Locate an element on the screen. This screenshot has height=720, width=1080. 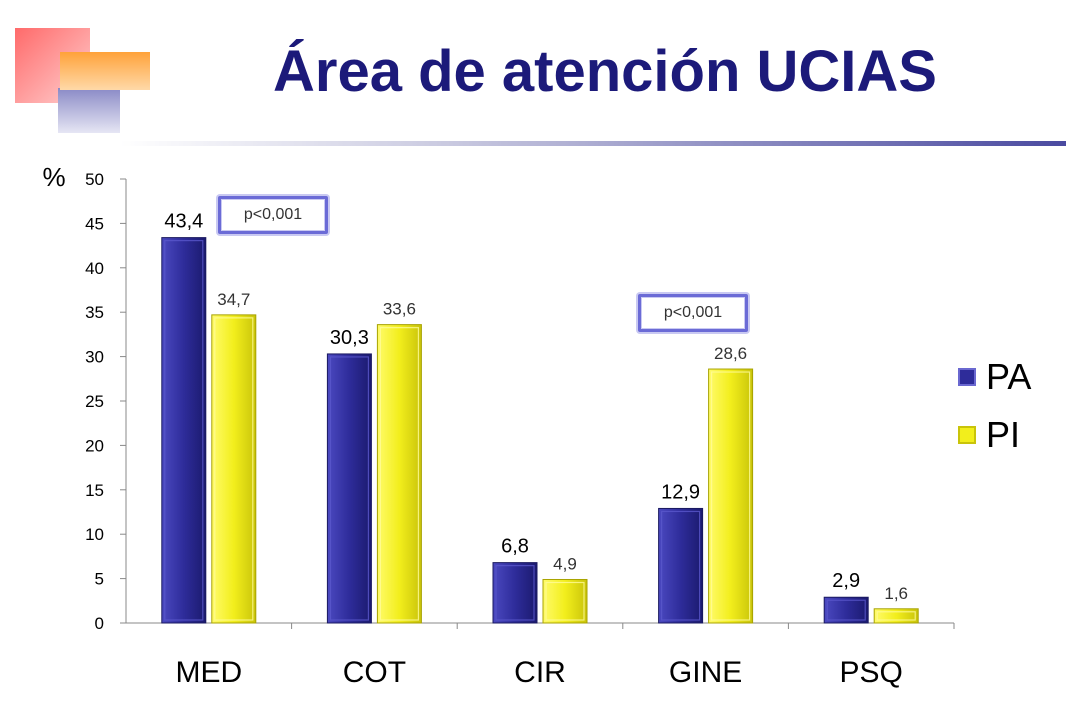
y-tick-label: 35 is located at coordinates (94, 312).